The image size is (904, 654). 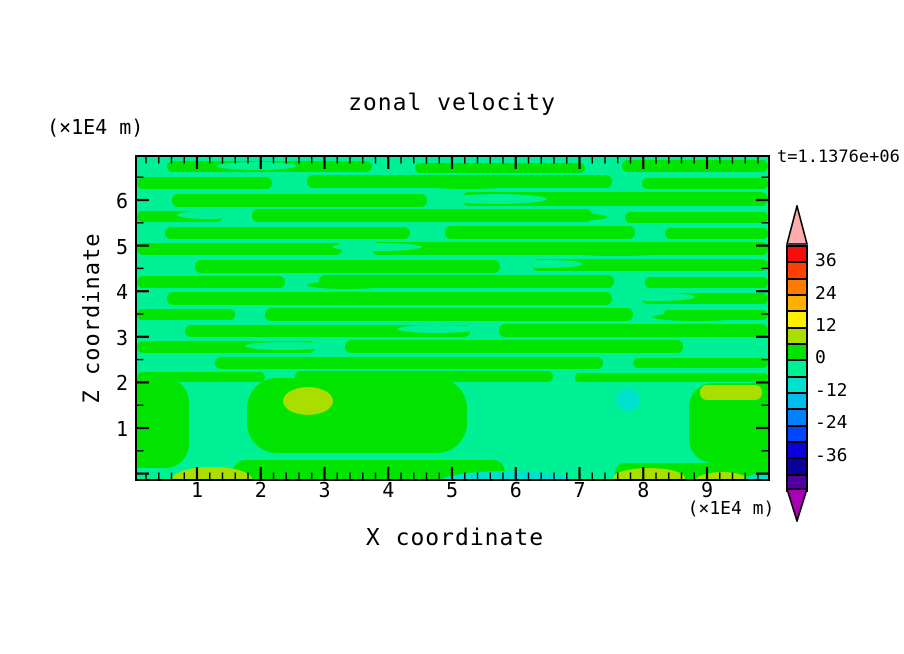 I want to click on colorbar-tick-label: 0, so click(x=820, y=358).